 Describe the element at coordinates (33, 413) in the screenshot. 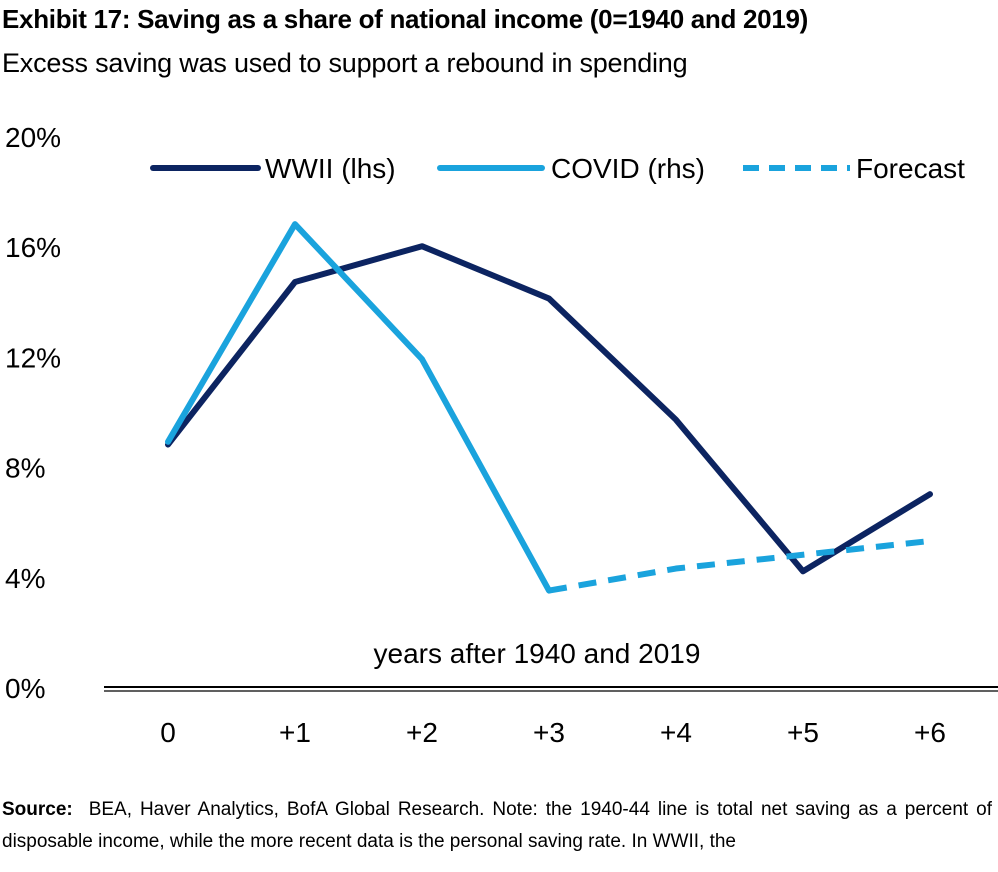

I see `y-axis-ticks: 0% 4% 8% 12% 16% 20%` at that location.